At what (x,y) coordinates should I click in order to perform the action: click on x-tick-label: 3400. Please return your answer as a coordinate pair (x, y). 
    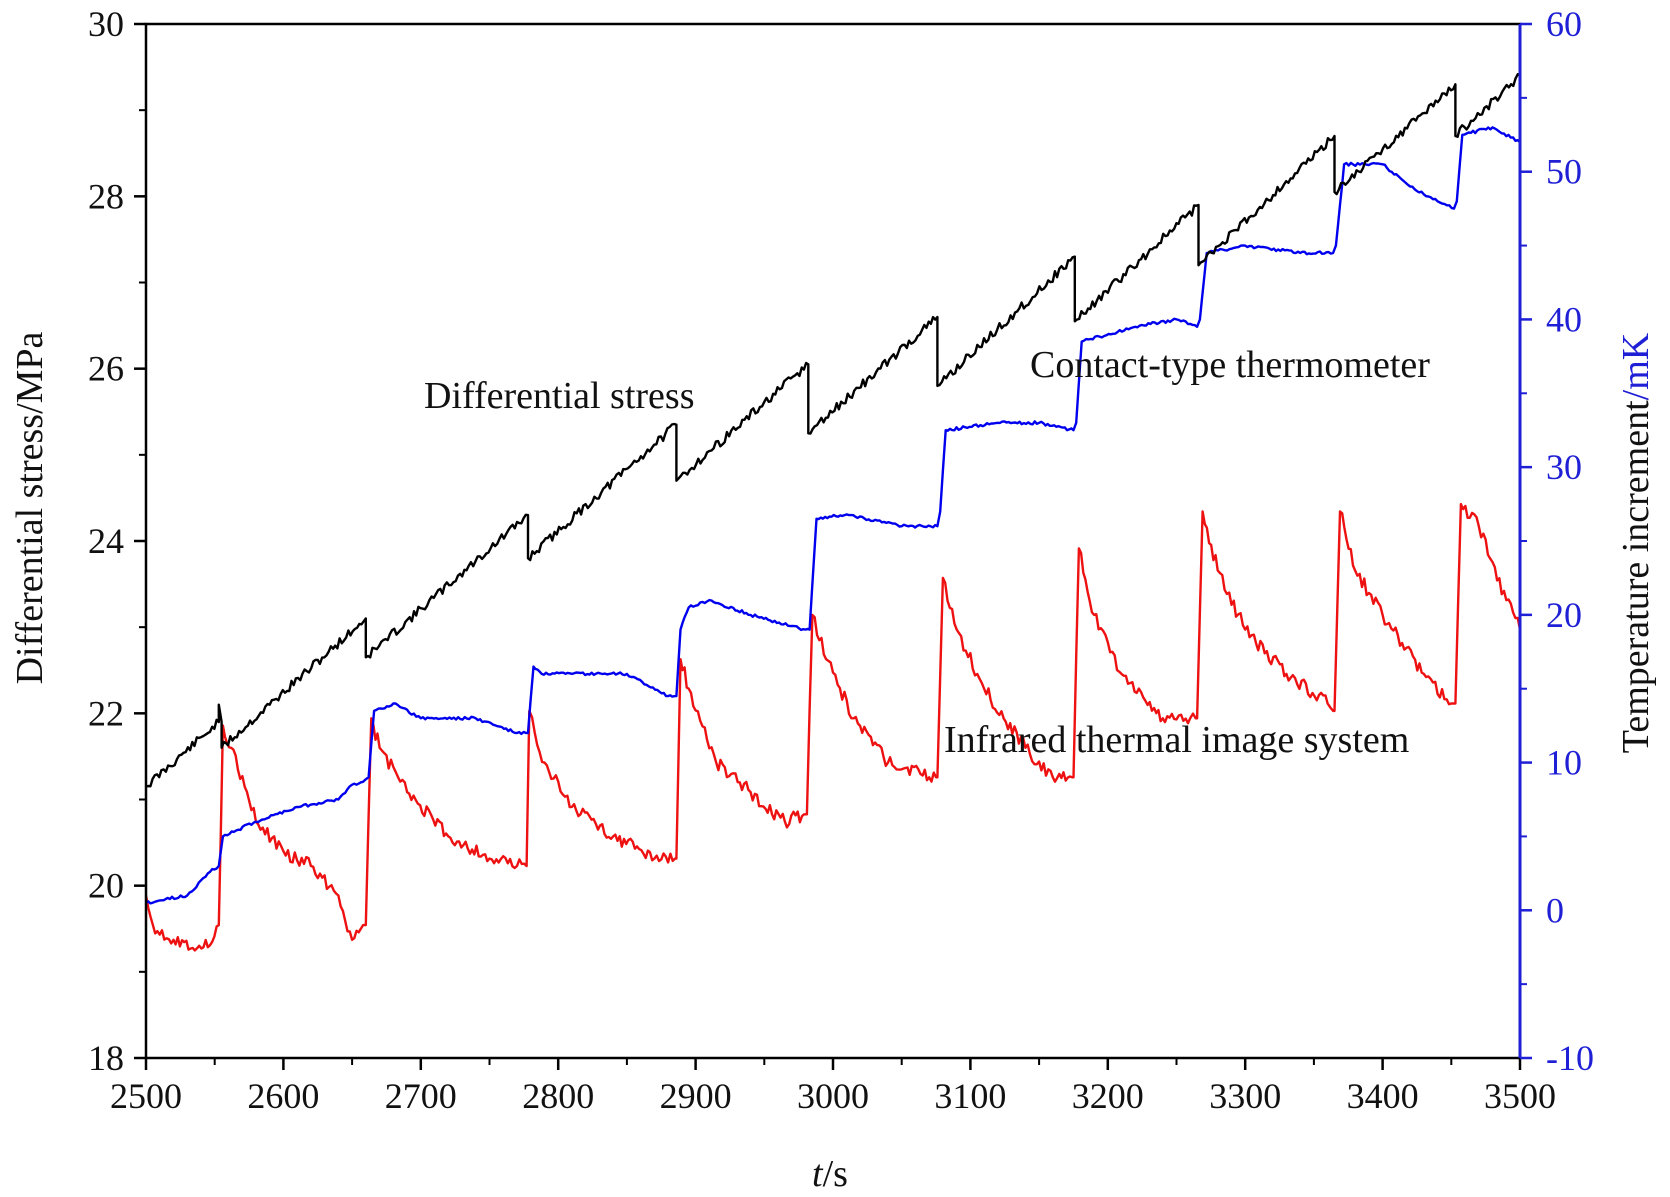
    Looking at the image, I should click on (1383, 1096).